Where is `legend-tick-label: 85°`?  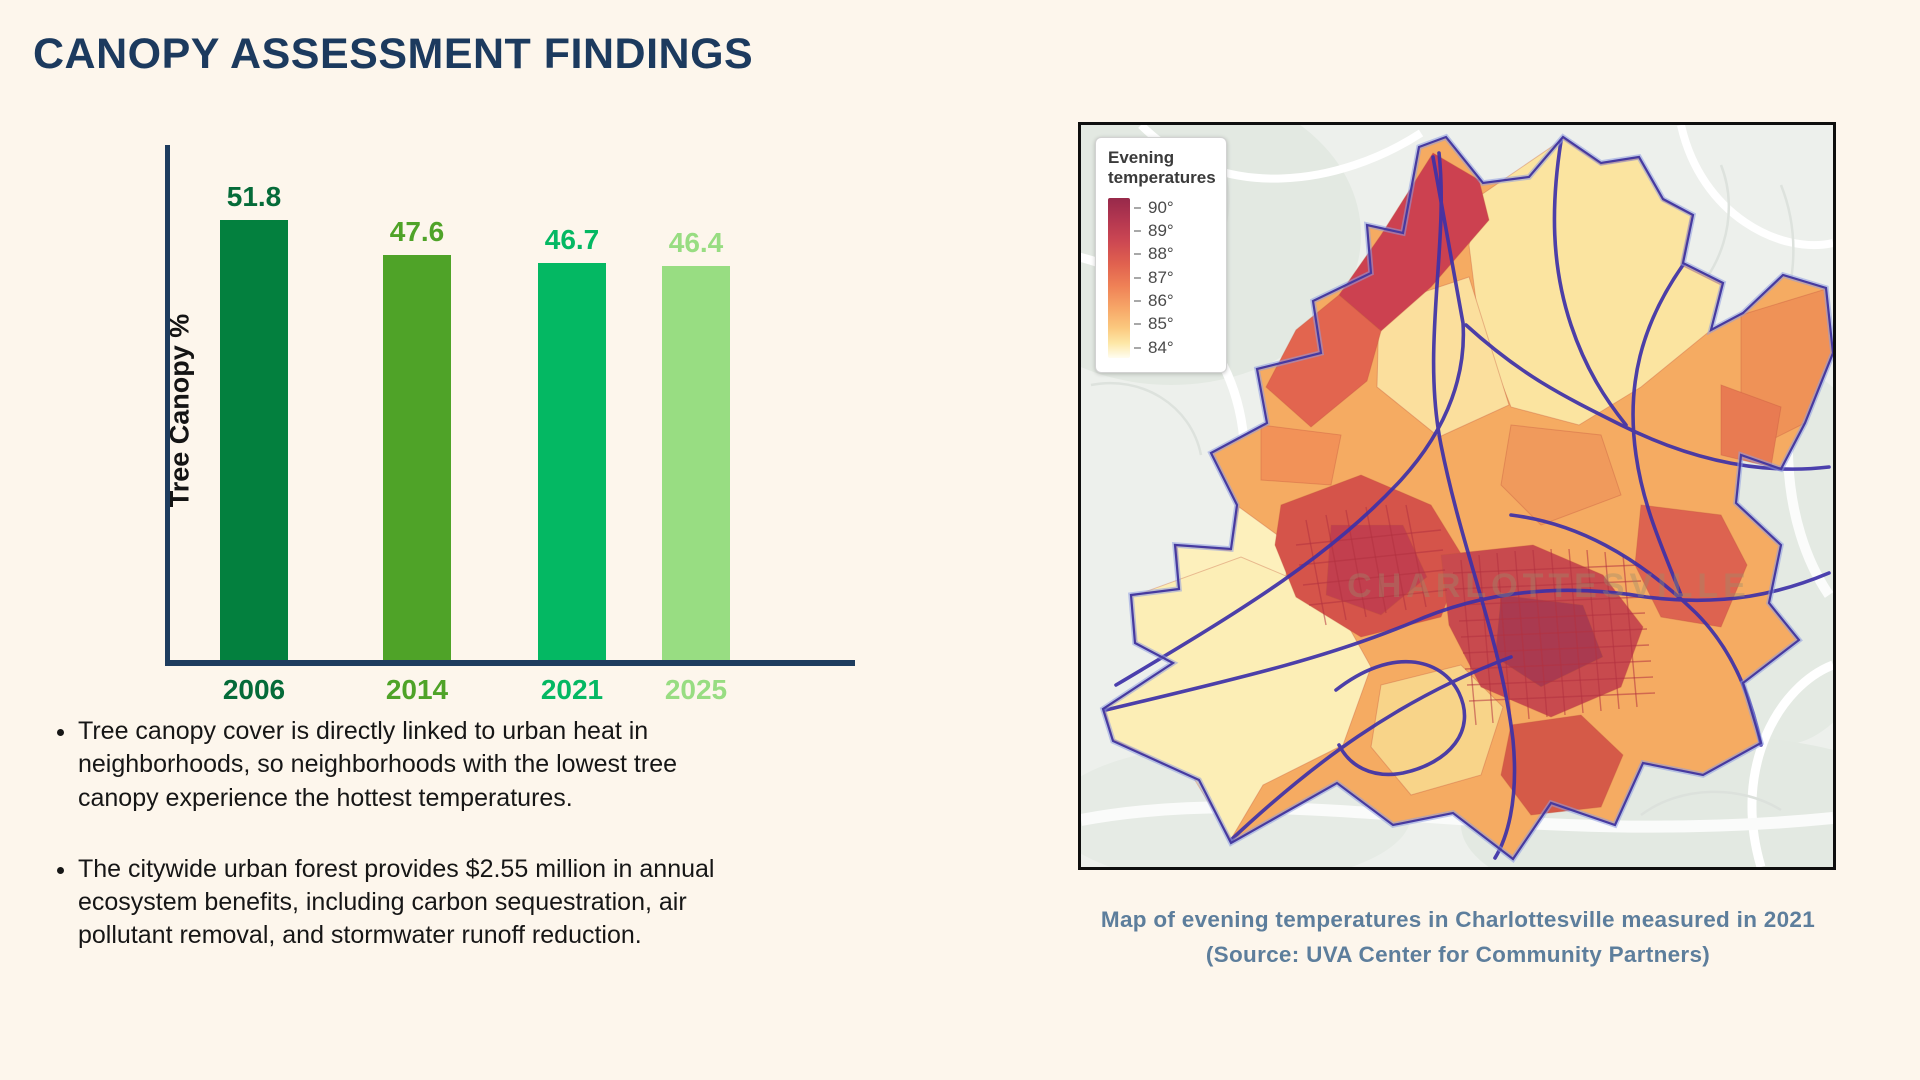 legend-tick-label: 85° is located at coordinates (1161, 324).